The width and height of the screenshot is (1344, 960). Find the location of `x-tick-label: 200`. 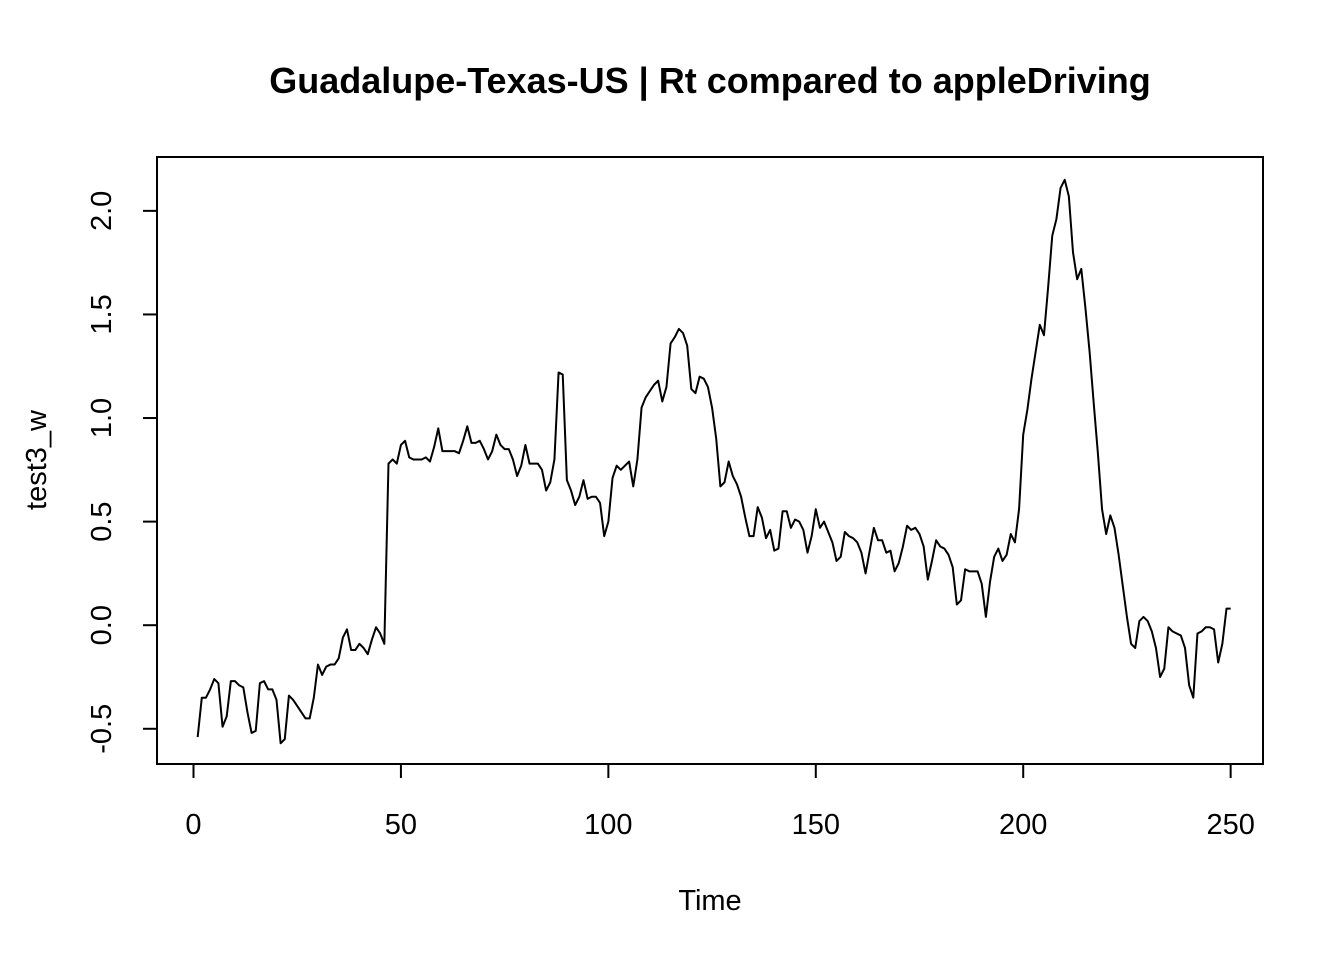

x-tick-label: 200 is located at coordinates (1023, 825).